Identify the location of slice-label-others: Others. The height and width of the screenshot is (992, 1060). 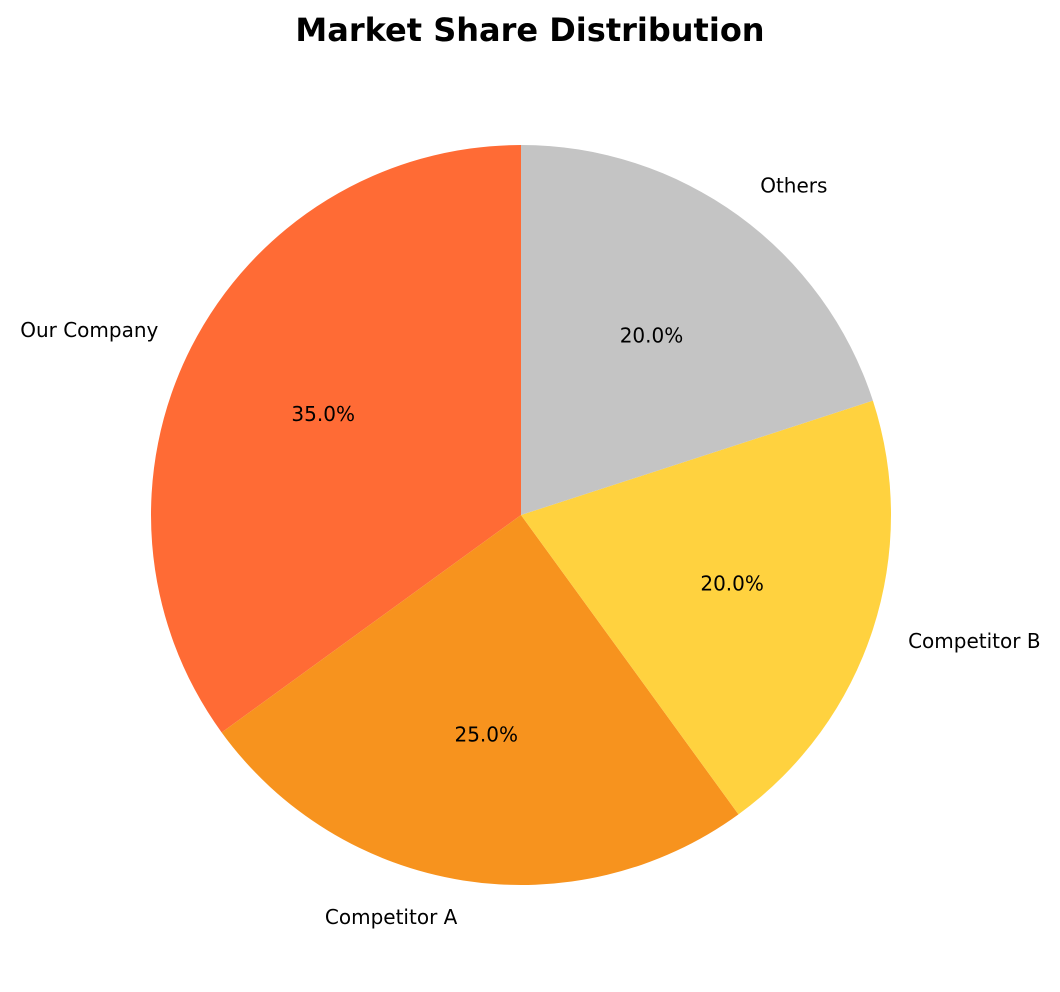
(793, 186).